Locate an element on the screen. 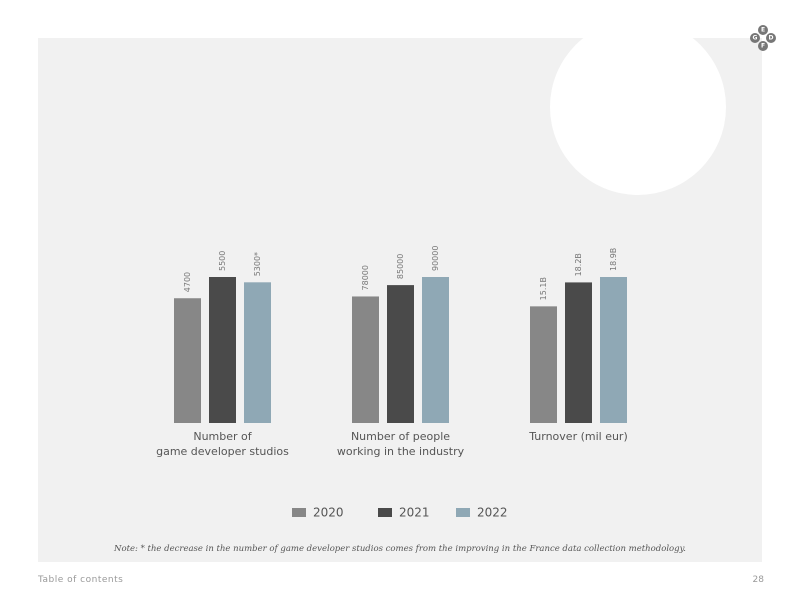  legend-label: 2022 is located at coordinates (492, 513).